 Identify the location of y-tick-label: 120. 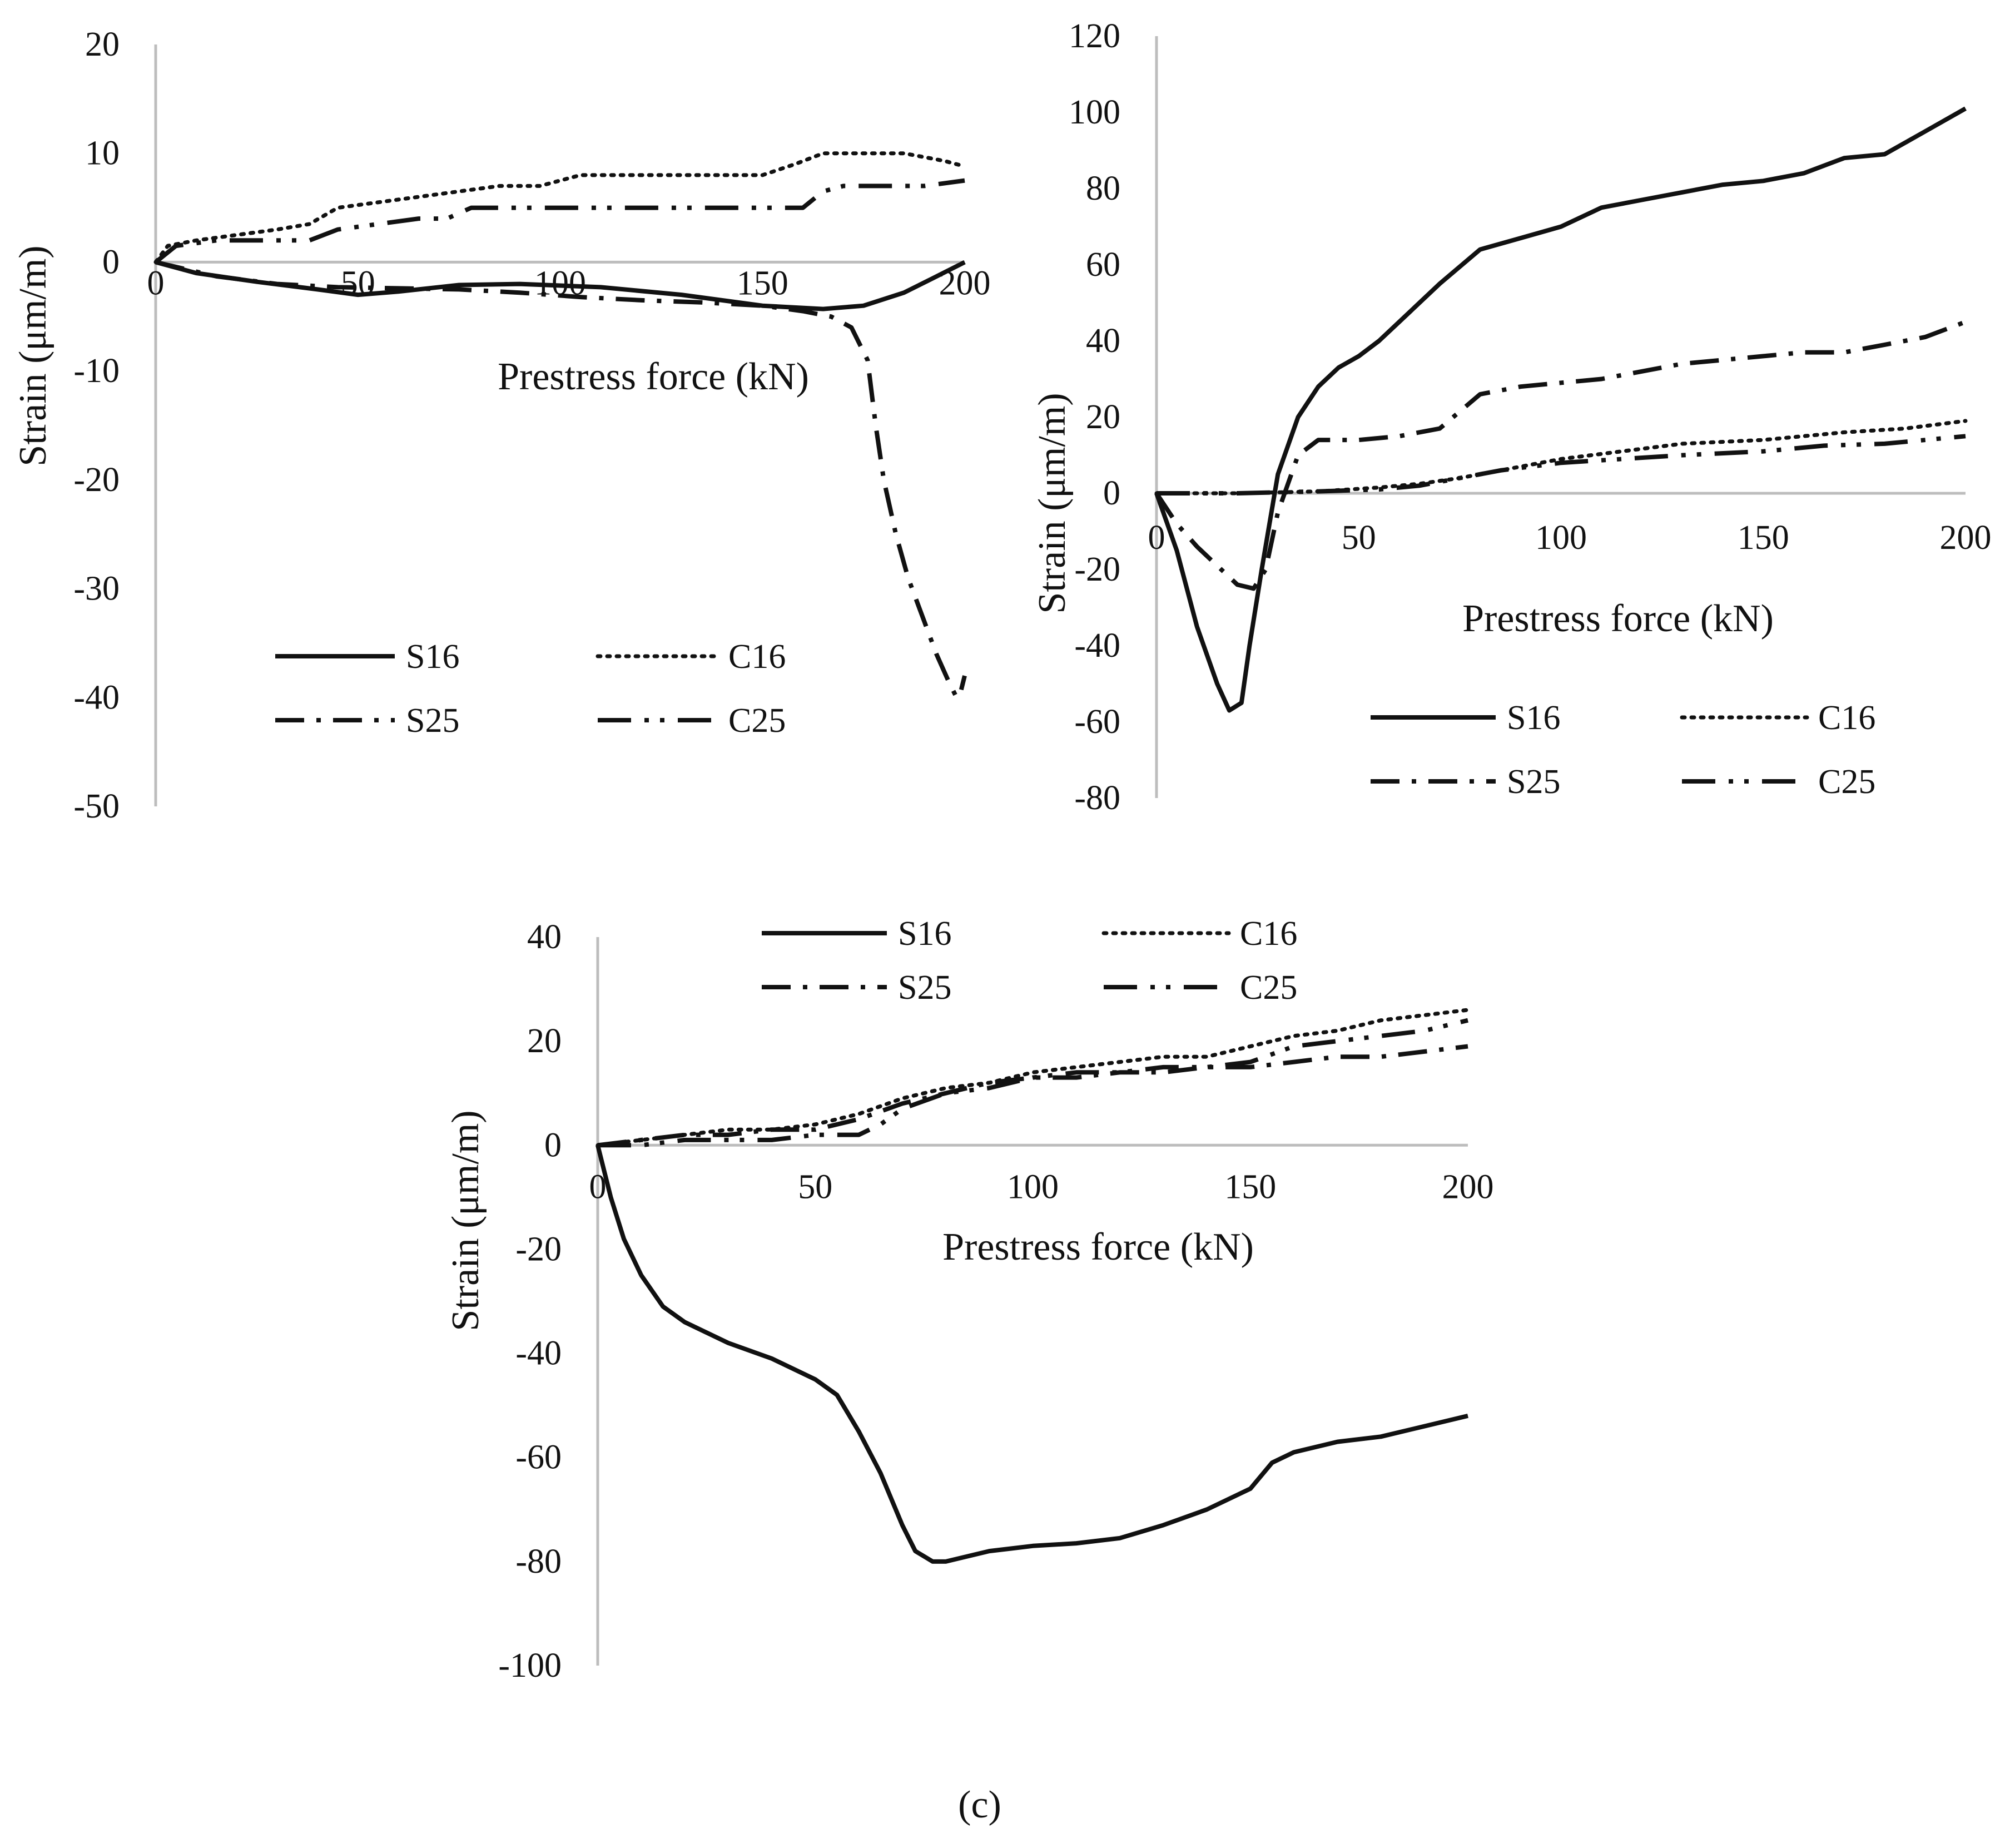
(1094, 36).